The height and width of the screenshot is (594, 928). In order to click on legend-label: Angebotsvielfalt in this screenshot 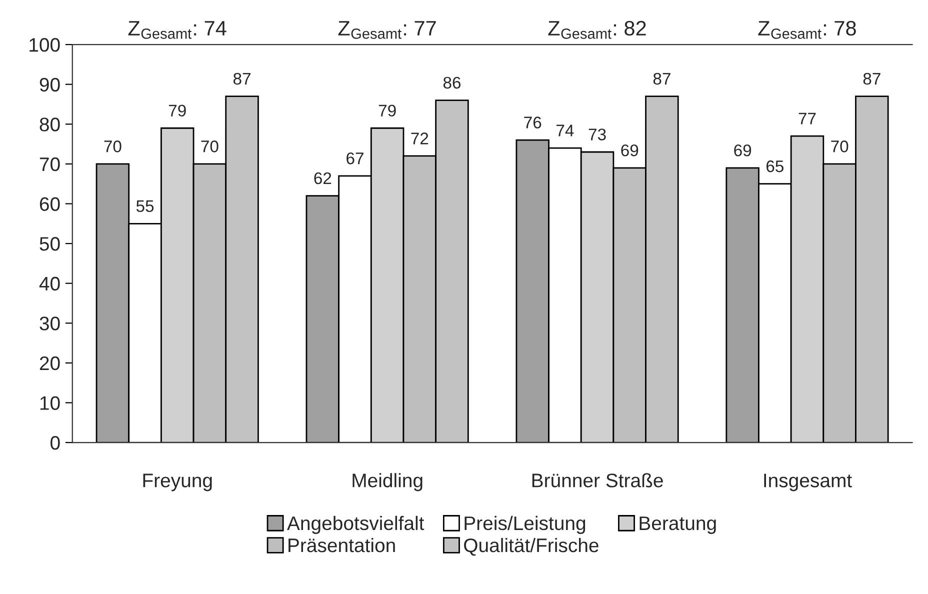, I will do `click(355, 525)`.